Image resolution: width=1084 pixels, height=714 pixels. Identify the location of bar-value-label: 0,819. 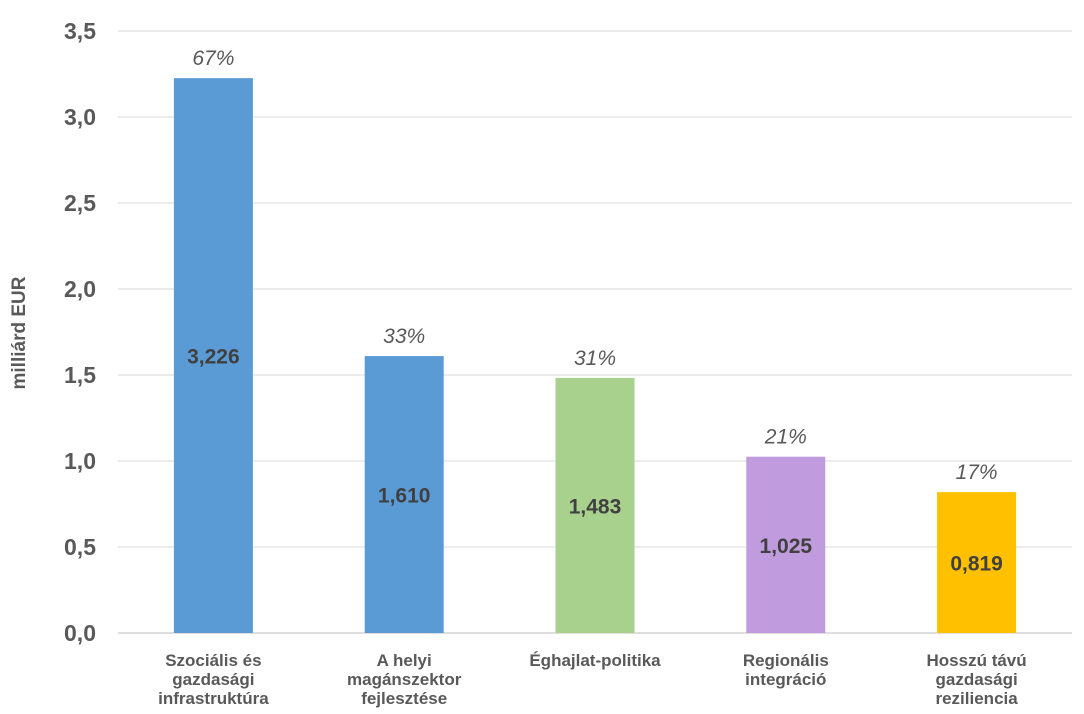
(976, 564).